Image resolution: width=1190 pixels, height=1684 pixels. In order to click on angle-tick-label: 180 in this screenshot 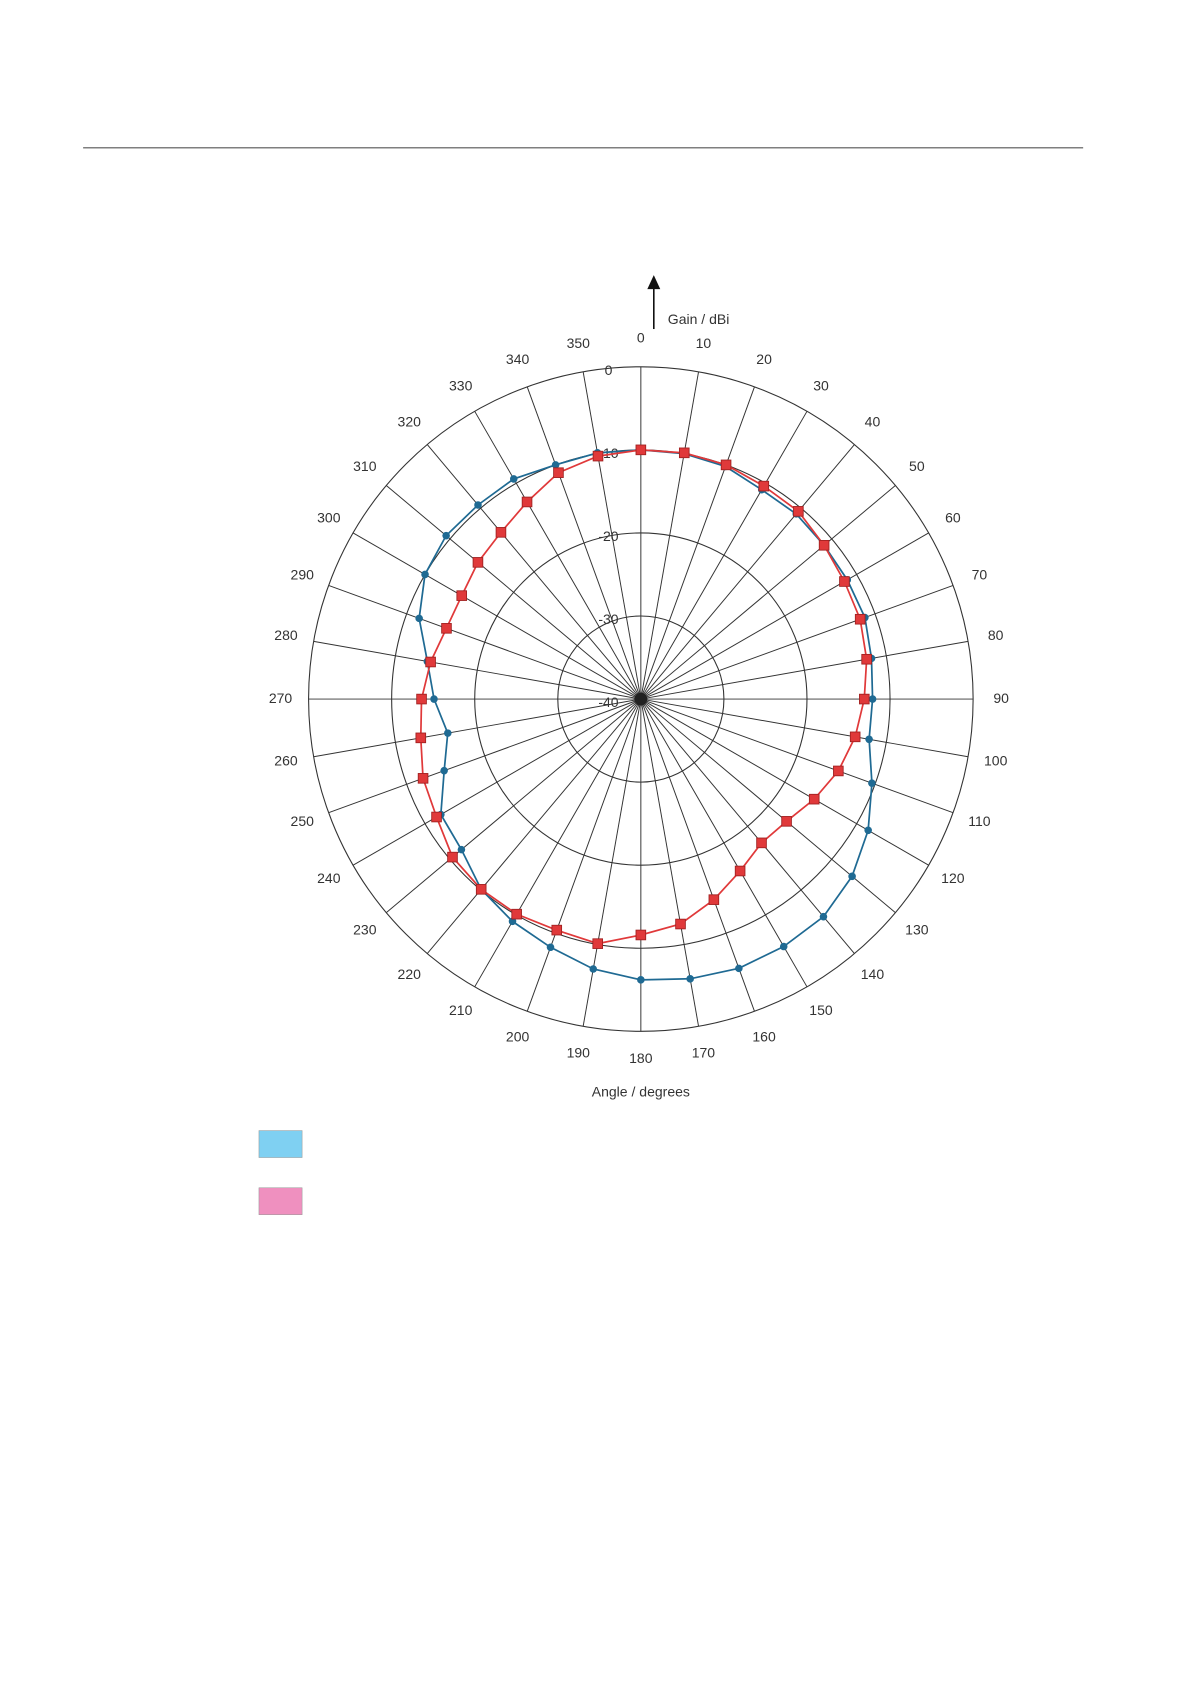, I will do `click(641, 1058)`.